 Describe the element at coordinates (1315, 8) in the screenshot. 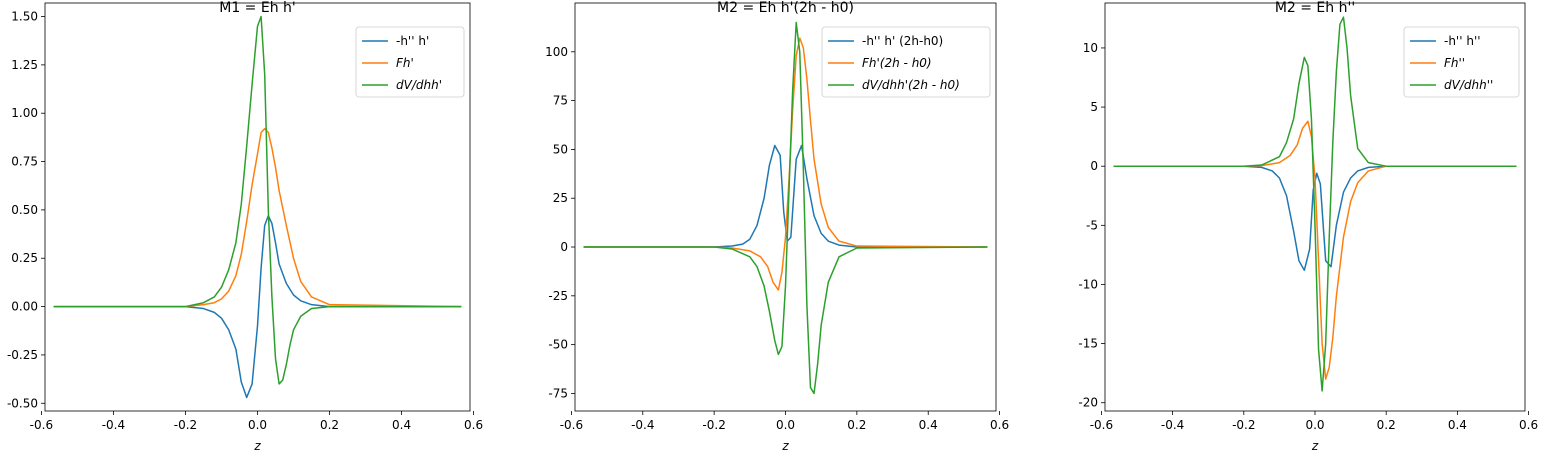

I see `chart-title: M2 = Eh h''` at that location.